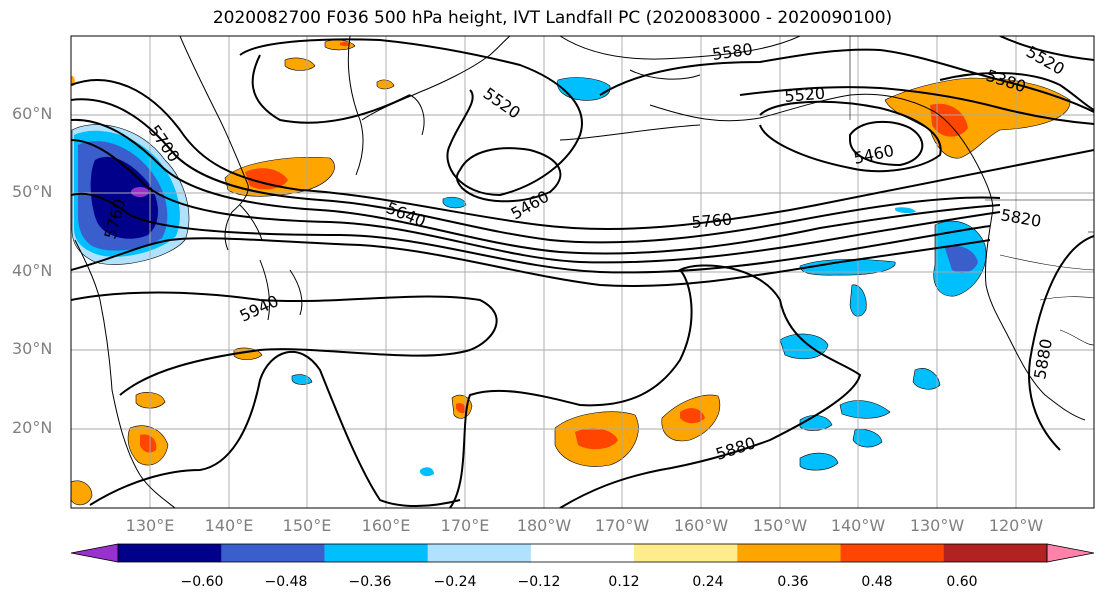 The image size is (1105, 601). I want to click on lat-label: 30°N, so click(32, 348).